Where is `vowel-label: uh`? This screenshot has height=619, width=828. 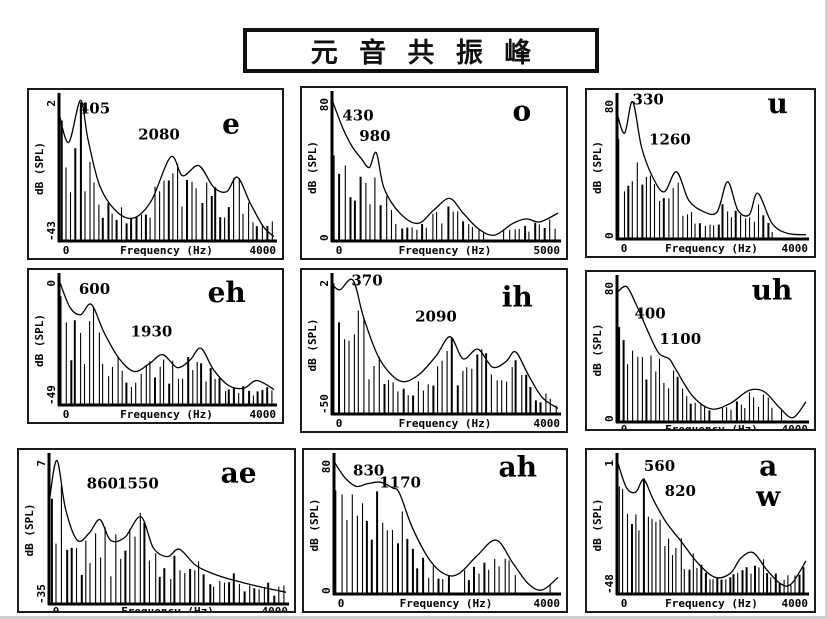
vowel-label: uh is located at coordinates (772, 290).